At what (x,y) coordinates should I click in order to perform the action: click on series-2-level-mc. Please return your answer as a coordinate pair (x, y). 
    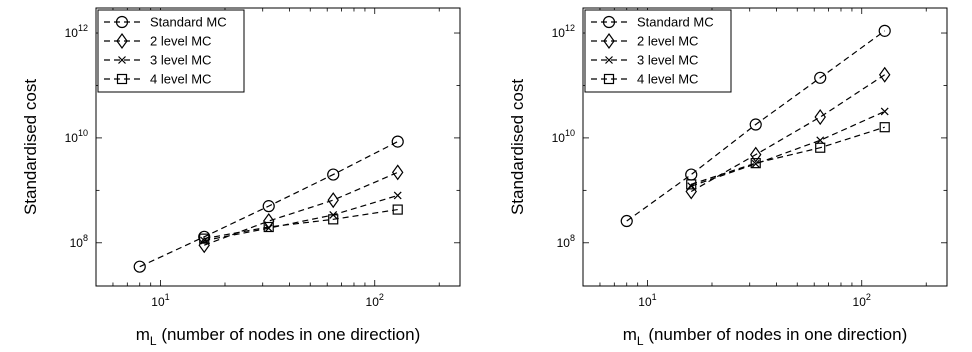
    Looking at the image, I should click on (301, 209).